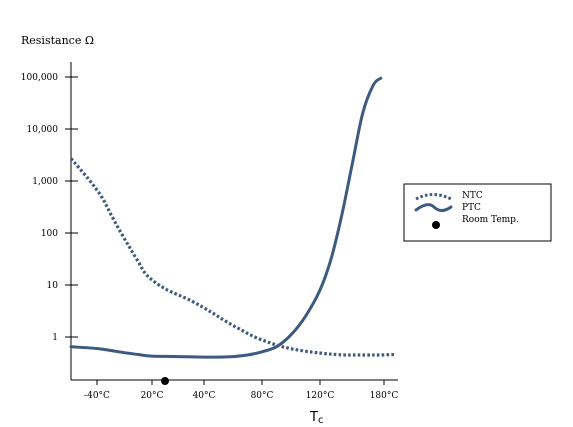 The image size is (573, 427). What do you see at coordinates (471, 208) in the screenshot?
I see `legend-label-ptc: PTC` at bounding box center [471, 208].